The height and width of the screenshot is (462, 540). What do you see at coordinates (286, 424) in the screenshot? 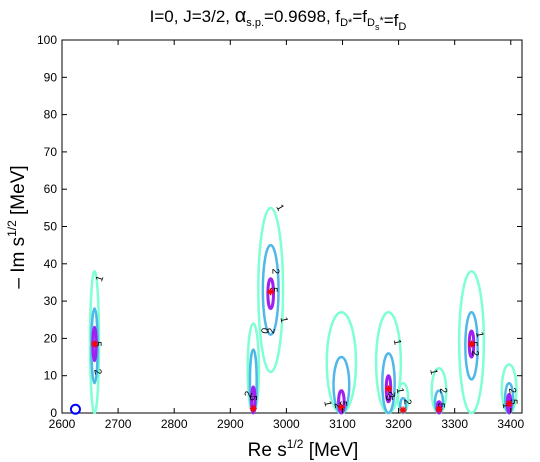
I see `x-tick-label: 3000` at bounding box center [286, 424].